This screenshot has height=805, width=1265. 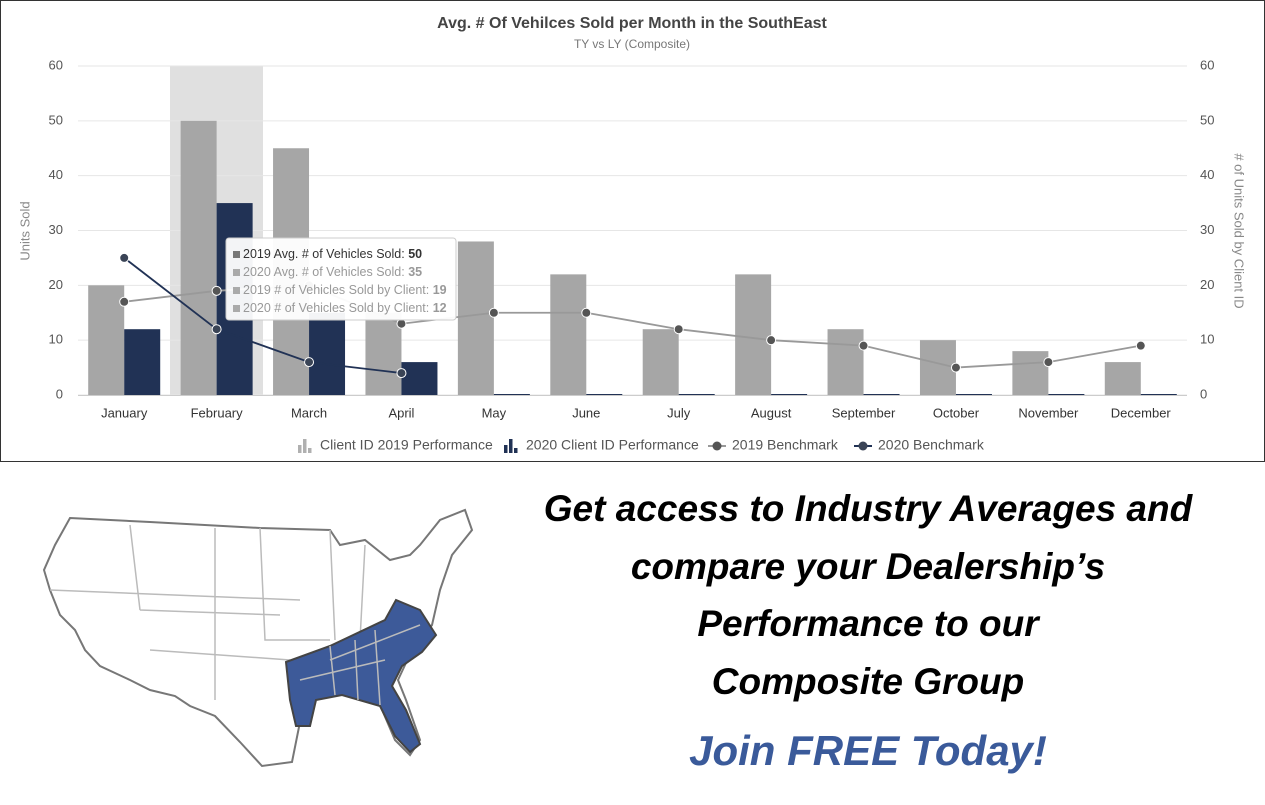 What do you see at coordinates (59, 393) in the screenshot?
I see `y-tick-label: 0` at bounding box center [59, 393].